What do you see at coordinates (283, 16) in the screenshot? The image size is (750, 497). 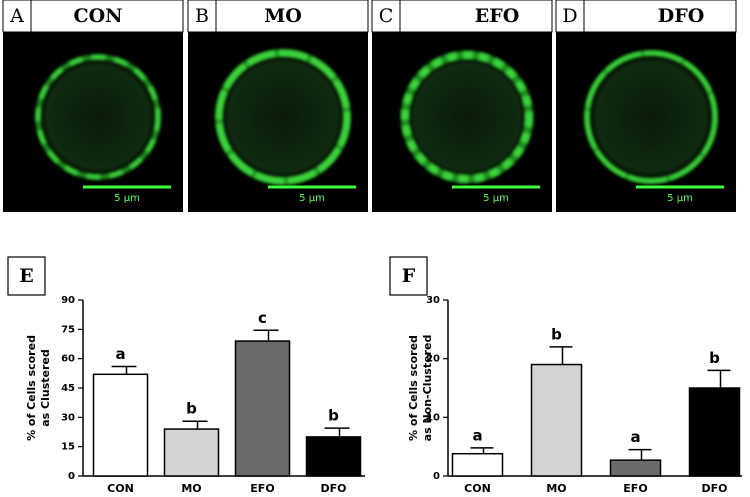 I see `panel-title: MO` at bounding box center [283, 16].